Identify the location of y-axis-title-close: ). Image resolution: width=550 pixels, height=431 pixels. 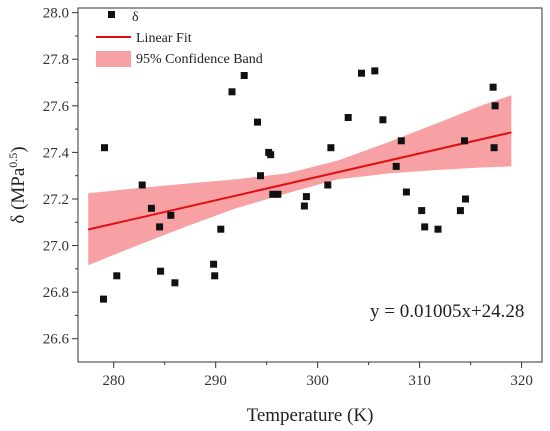
(18, 149).